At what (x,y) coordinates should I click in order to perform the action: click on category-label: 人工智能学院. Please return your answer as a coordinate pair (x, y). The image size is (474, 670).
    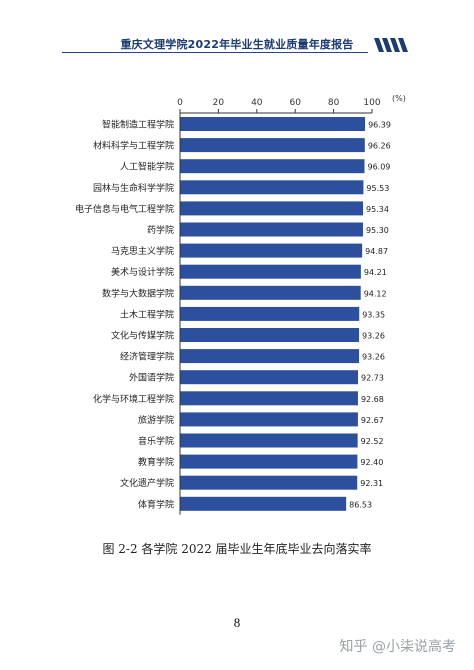
    Looking at the image, I should click on (147, 167).